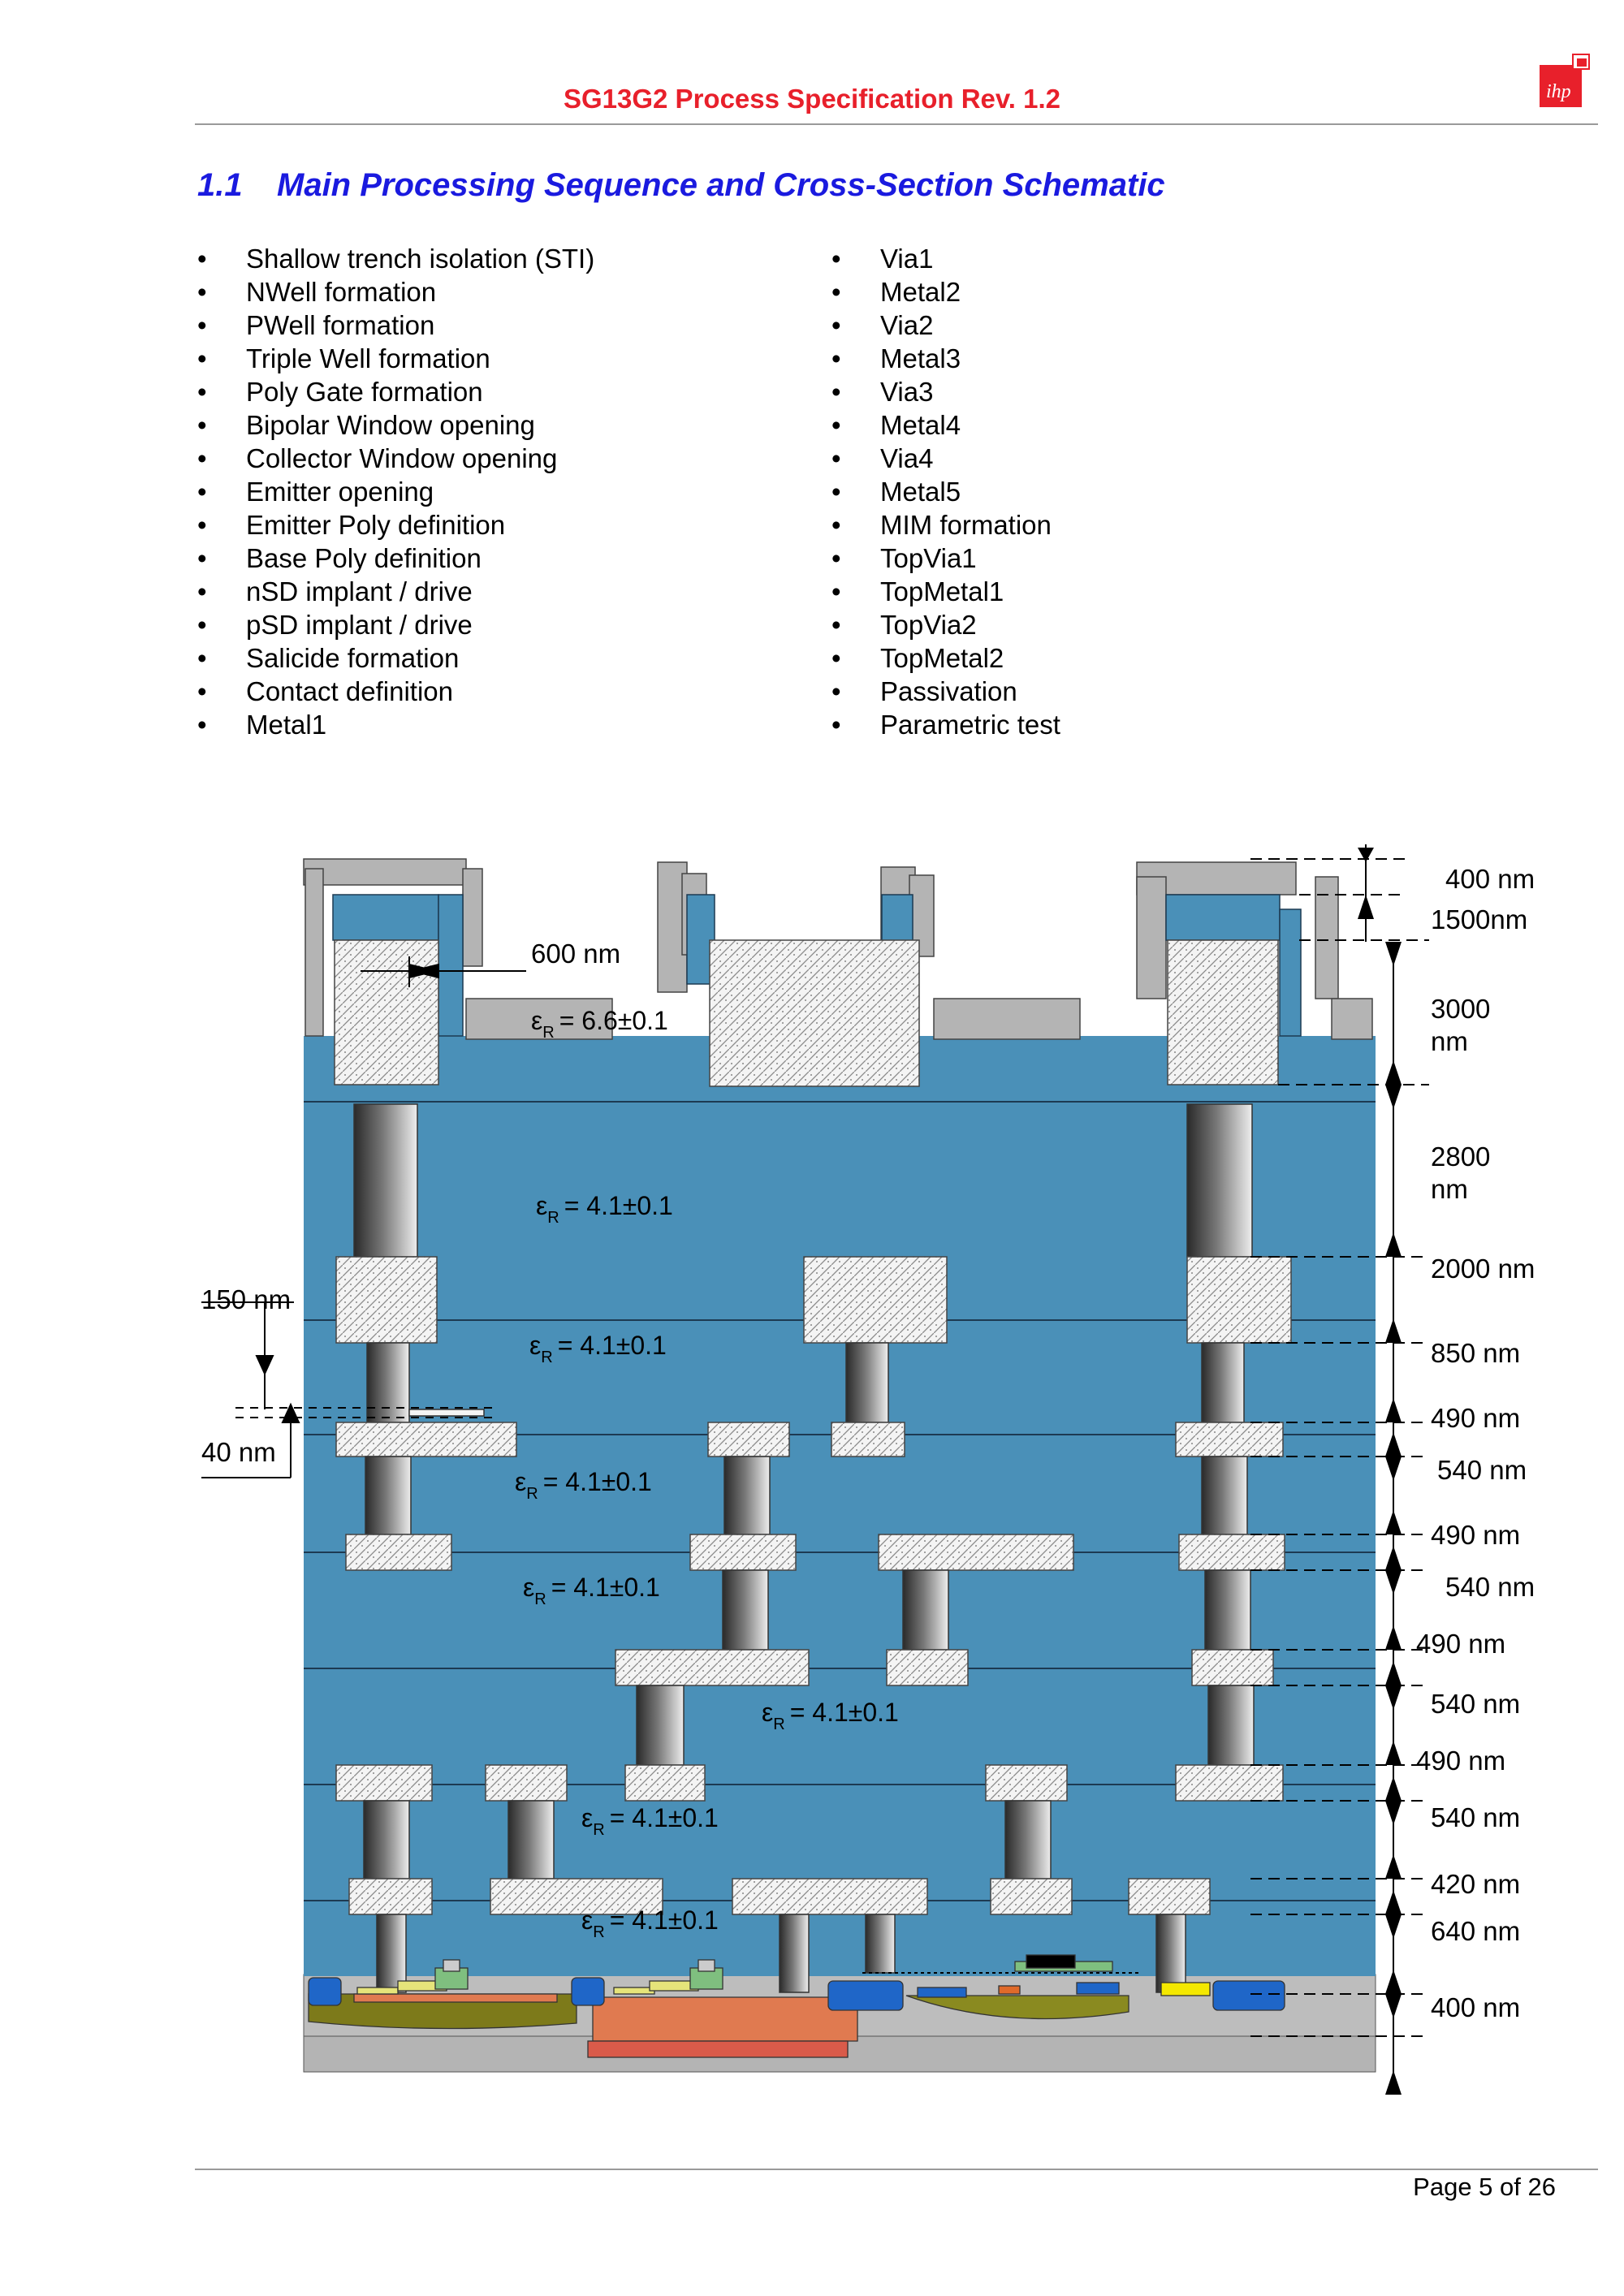  What do you see at coordinates (946, 525) in the screenshot?
I see `process-step: MIM formation` at bounding box center [946, 525].